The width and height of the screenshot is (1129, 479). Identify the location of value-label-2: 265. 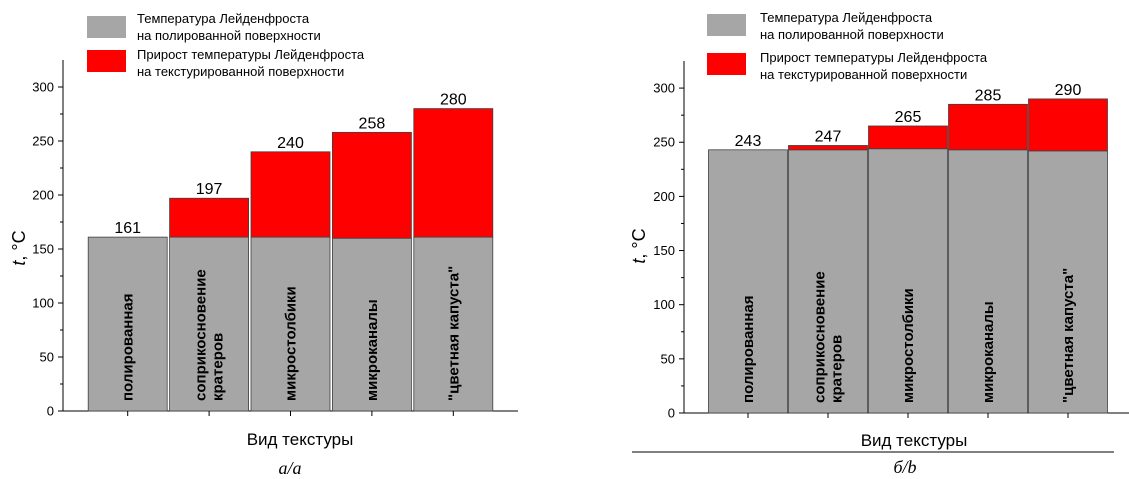
(908, 117).